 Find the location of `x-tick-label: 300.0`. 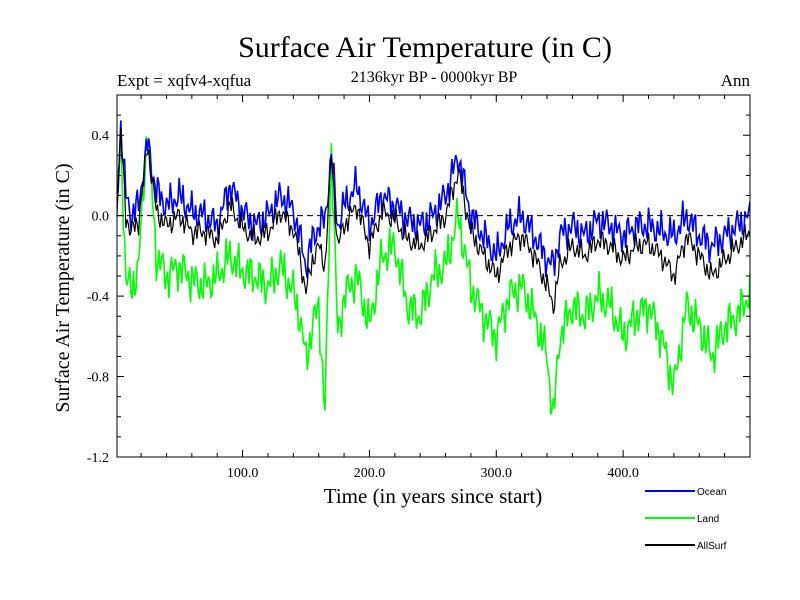

x-tick-label: 300.0 is located at coordinates (497, 473).